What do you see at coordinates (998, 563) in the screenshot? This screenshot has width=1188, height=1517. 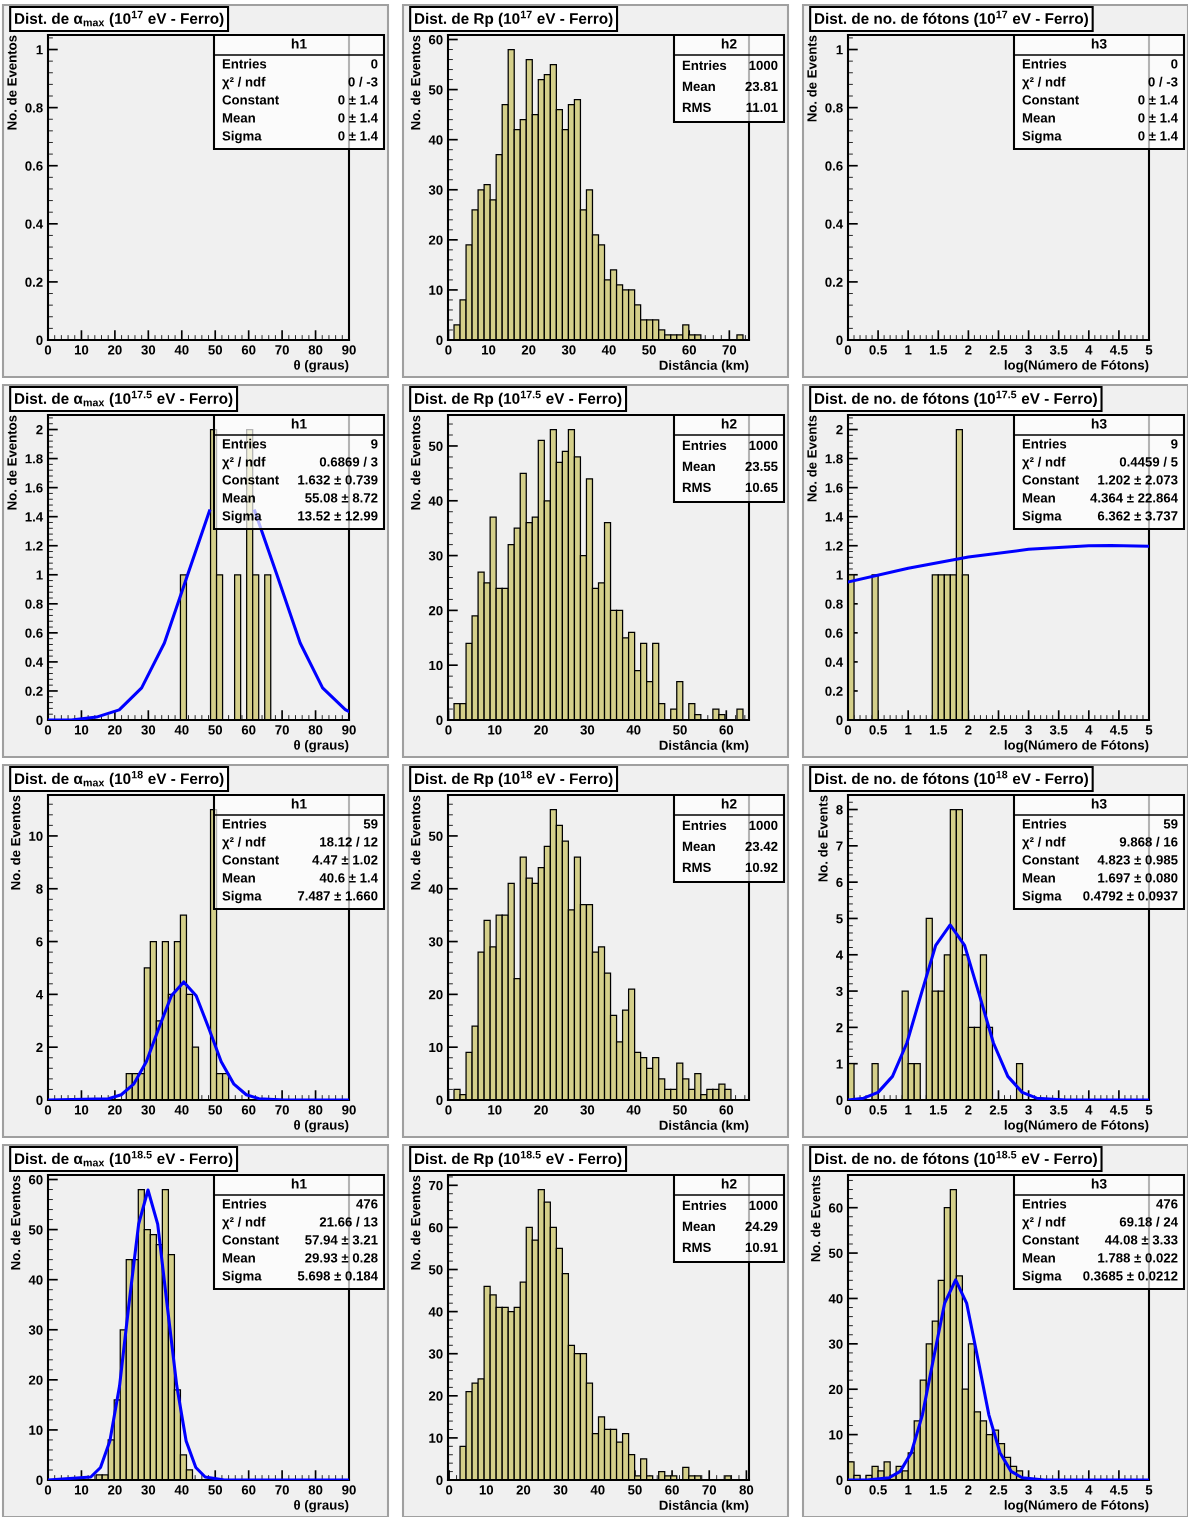 I see `line-series` at bounding box center [998, 563].